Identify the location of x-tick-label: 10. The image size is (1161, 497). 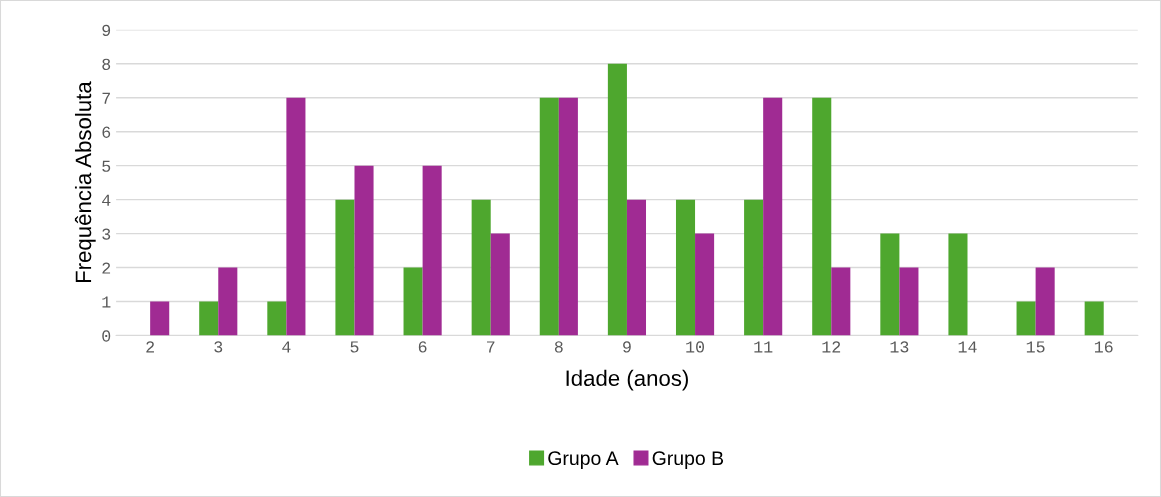
(695, 347).